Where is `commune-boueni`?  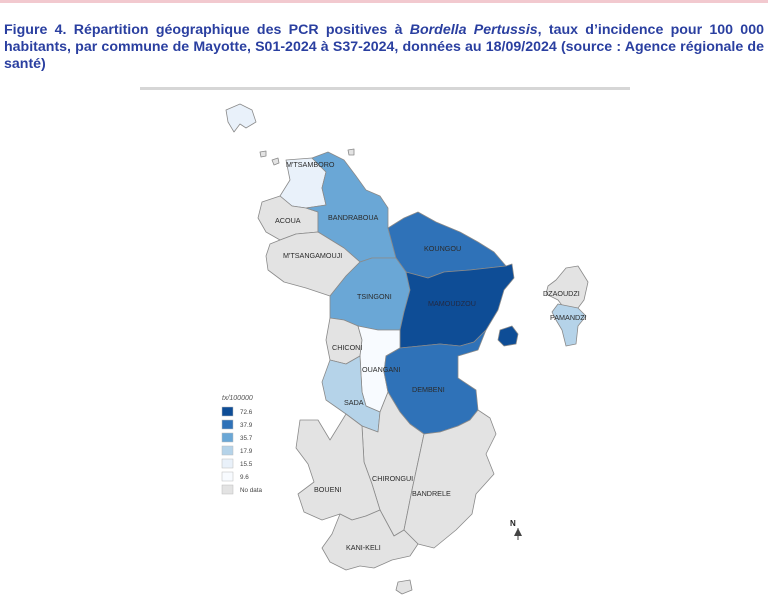 commune-boueni is located at coordinates (338, 467).